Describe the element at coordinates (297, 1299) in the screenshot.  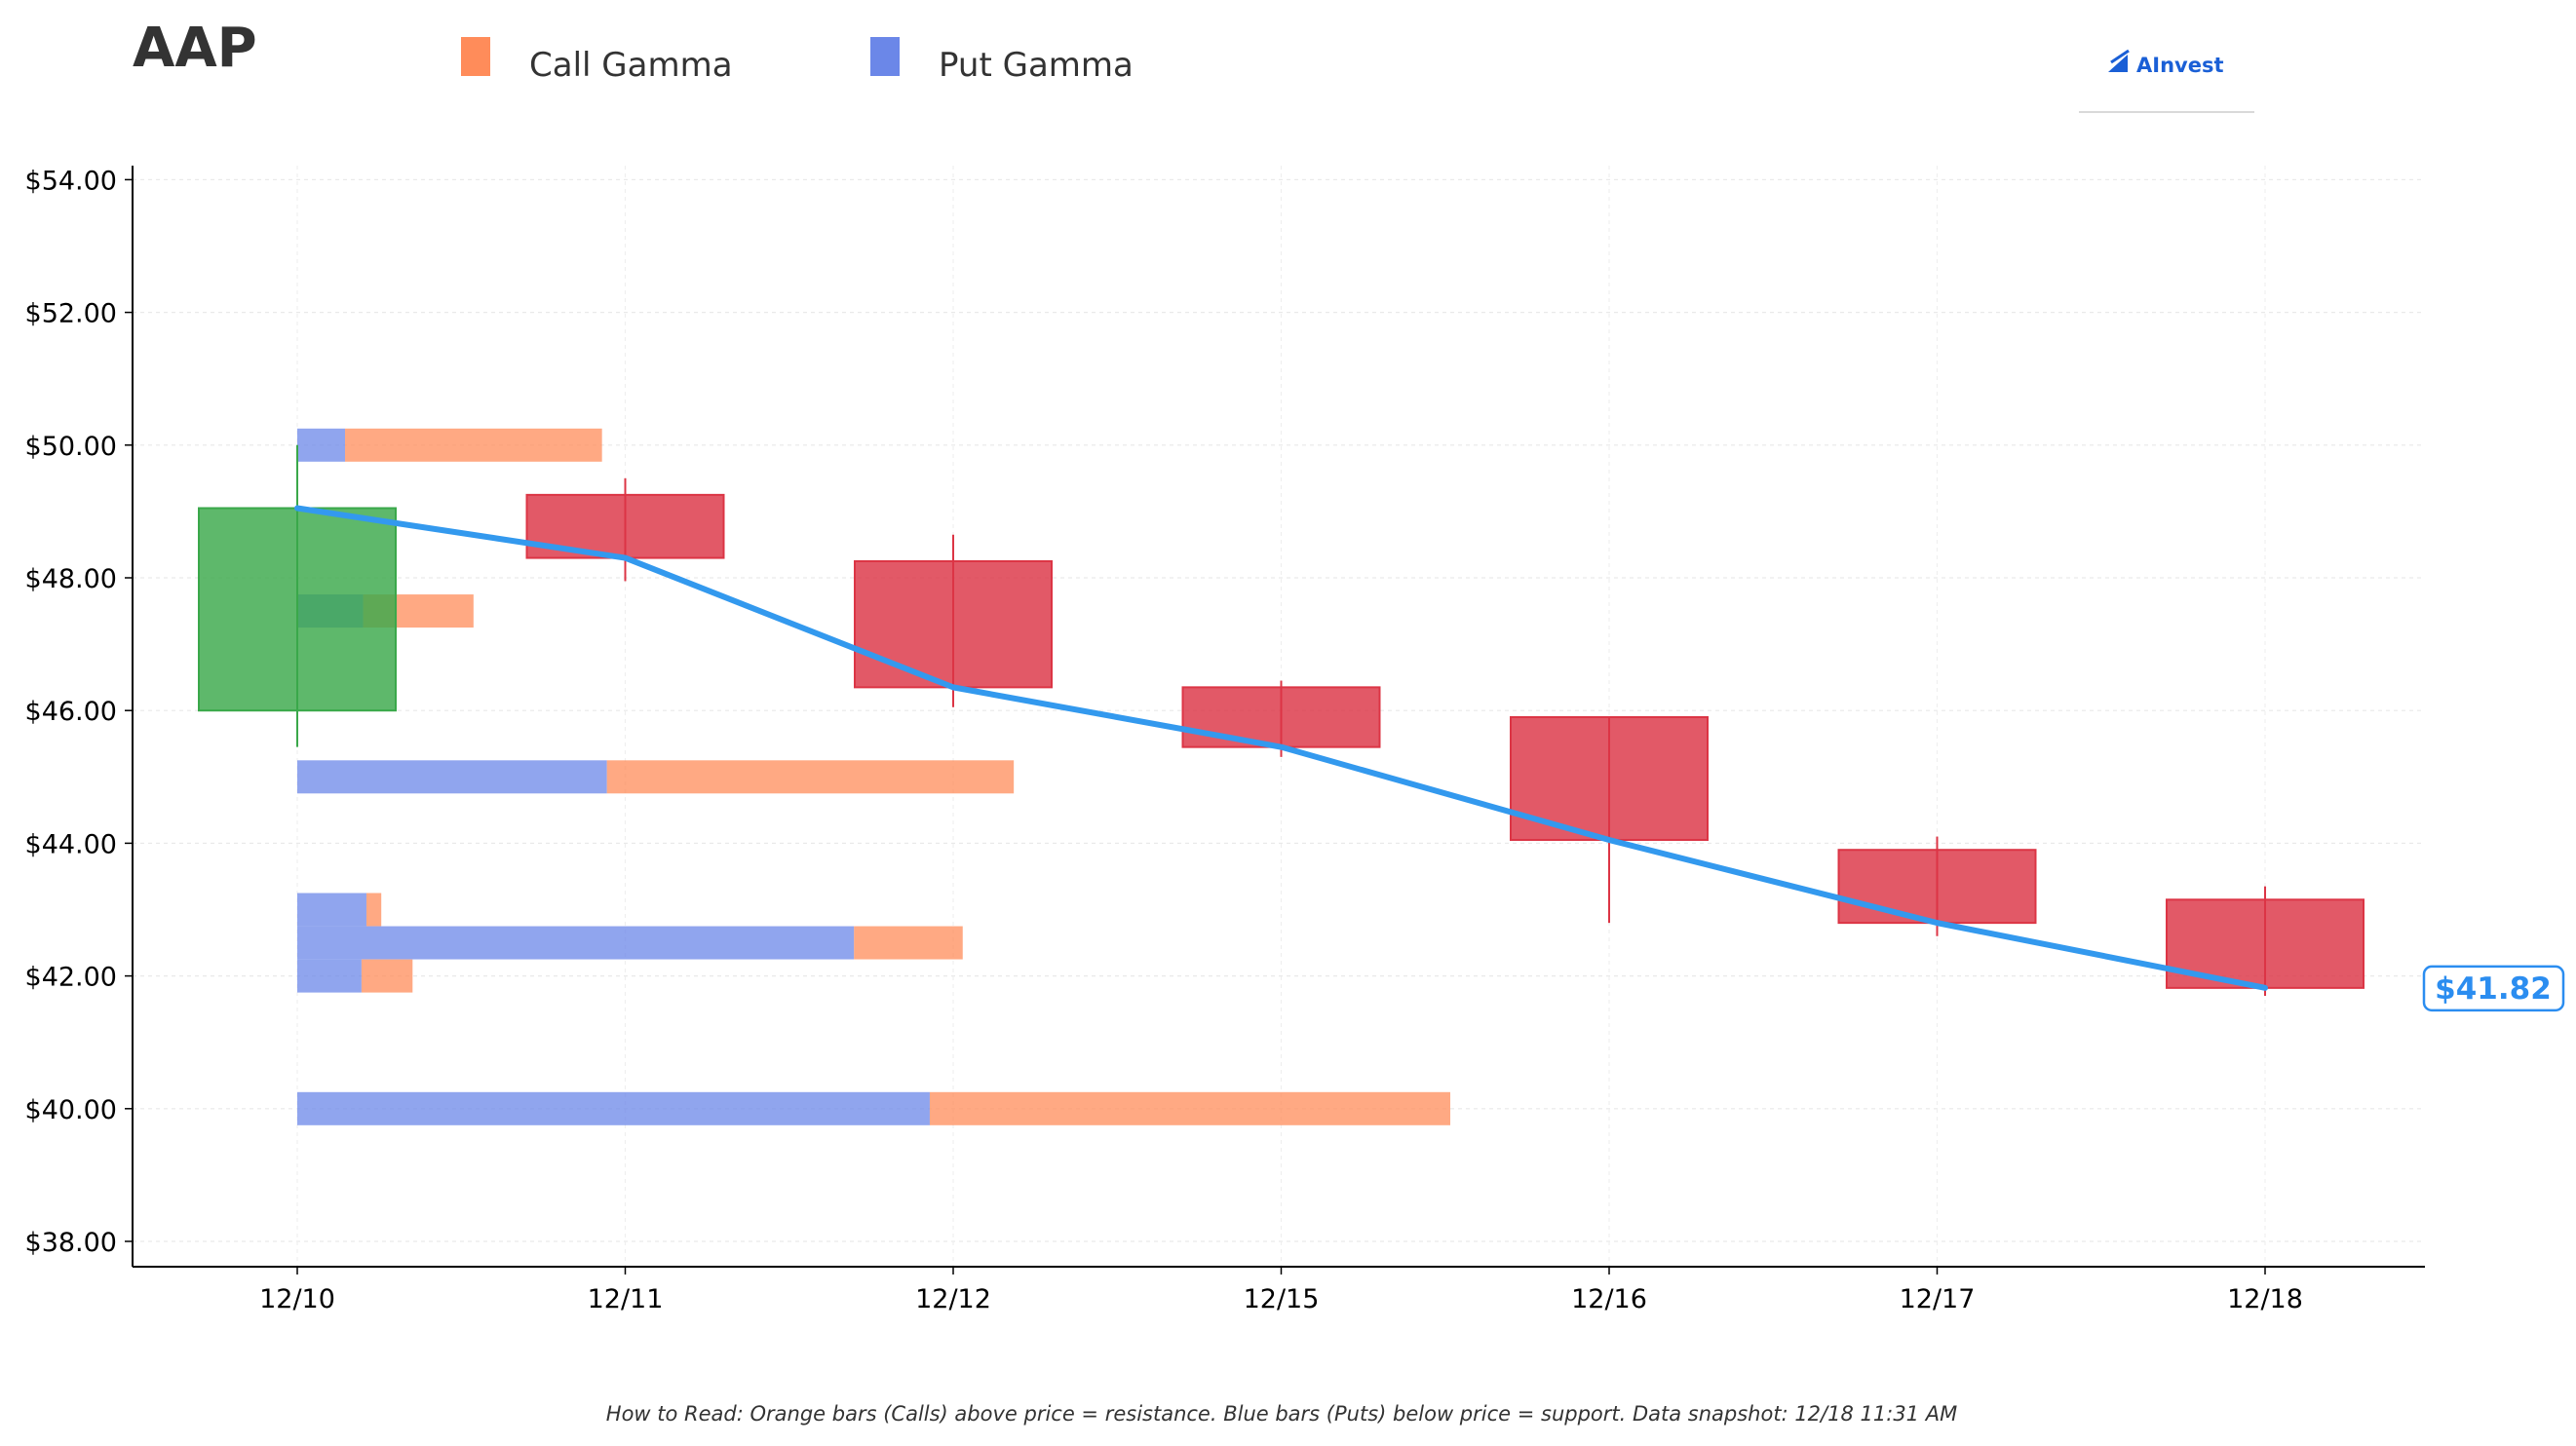
I see `x-tick-label: 12/10` at that location.